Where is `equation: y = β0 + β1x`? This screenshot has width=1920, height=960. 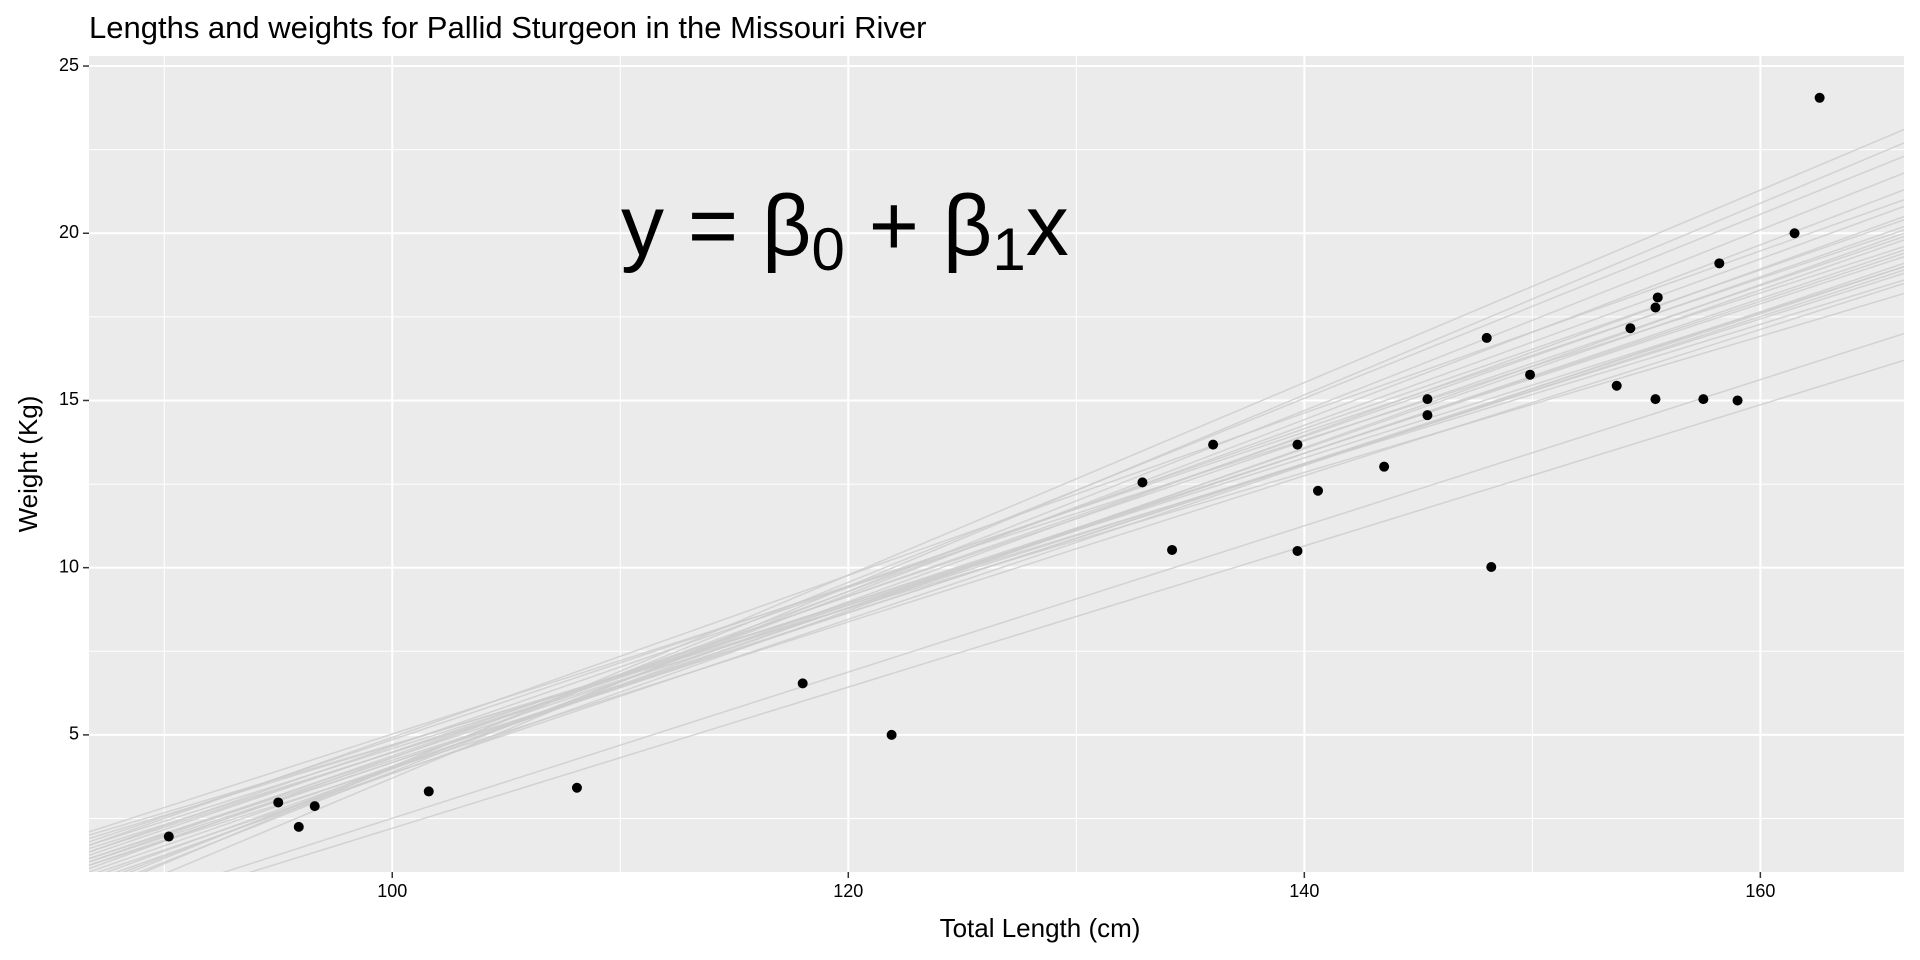
equation: y = β0 + β1x is located at coordinates (845, 230).